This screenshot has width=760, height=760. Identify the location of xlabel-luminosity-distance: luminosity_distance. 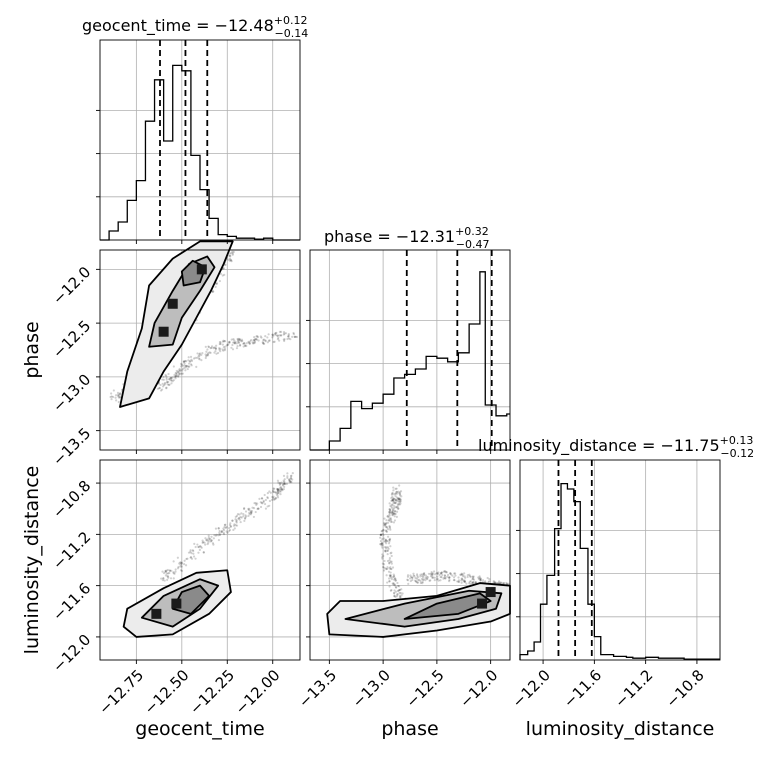
(620, 729).